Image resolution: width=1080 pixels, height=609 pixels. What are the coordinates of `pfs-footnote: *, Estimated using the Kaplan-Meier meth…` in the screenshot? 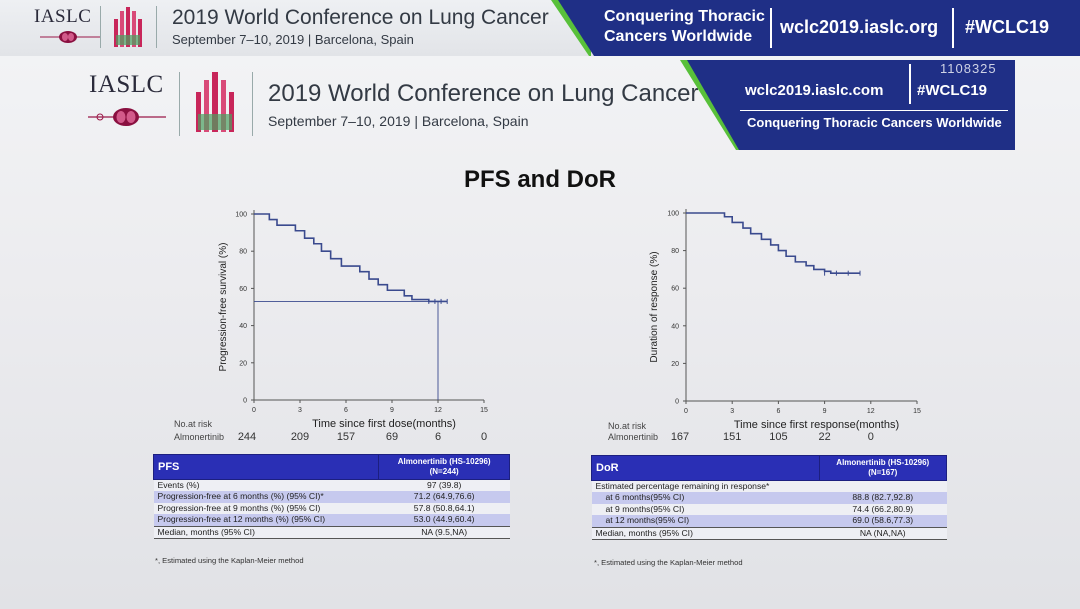 It's located at (229, 560).